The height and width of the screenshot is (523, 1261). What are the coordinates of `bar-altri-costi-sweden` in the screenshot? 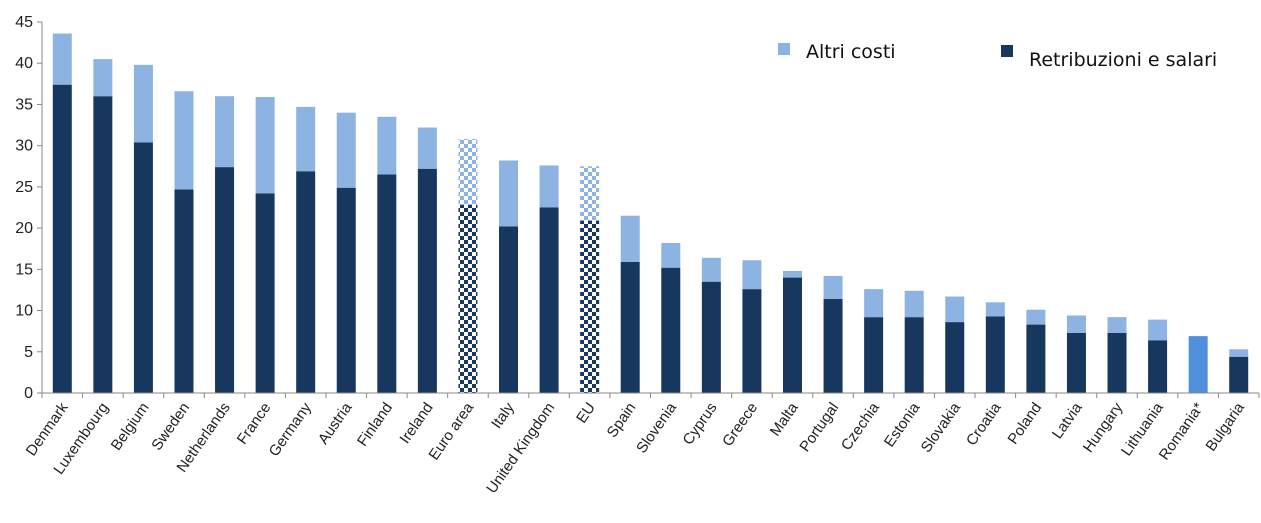 It's located at (184, 140).